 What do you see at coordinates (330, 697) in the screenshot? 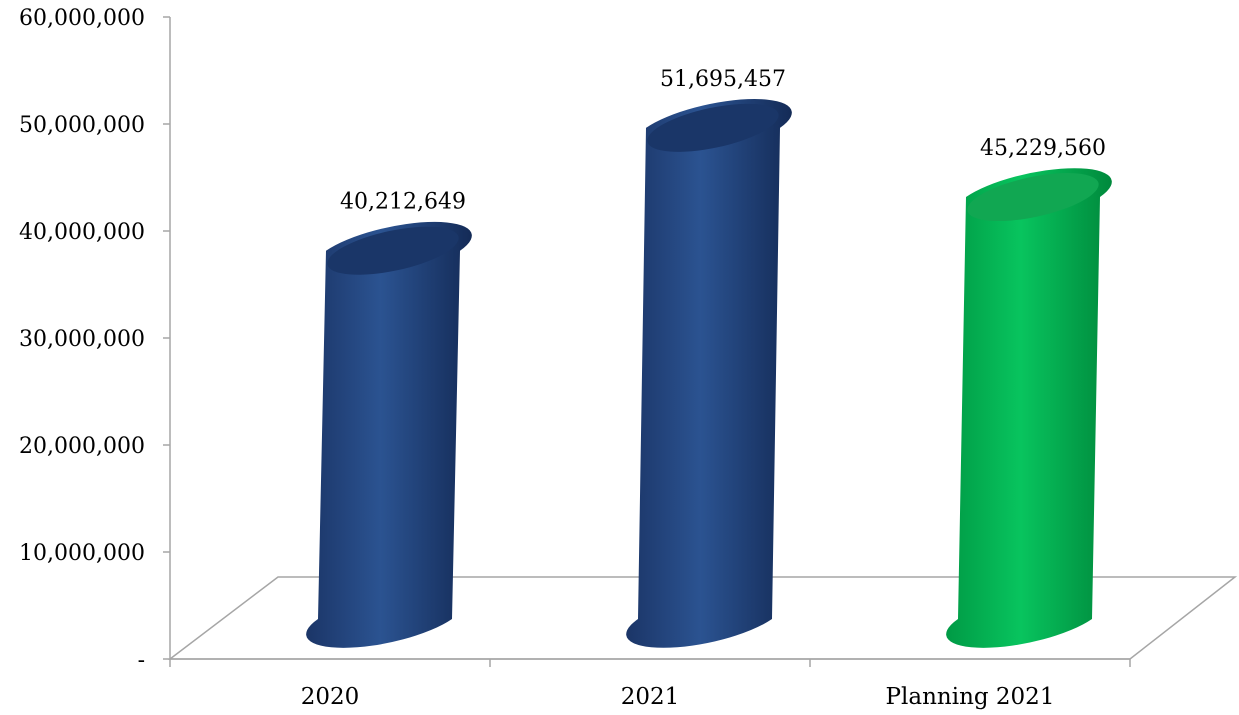
I see `x-tick-label: 2020` at bounding box center [330, 697].